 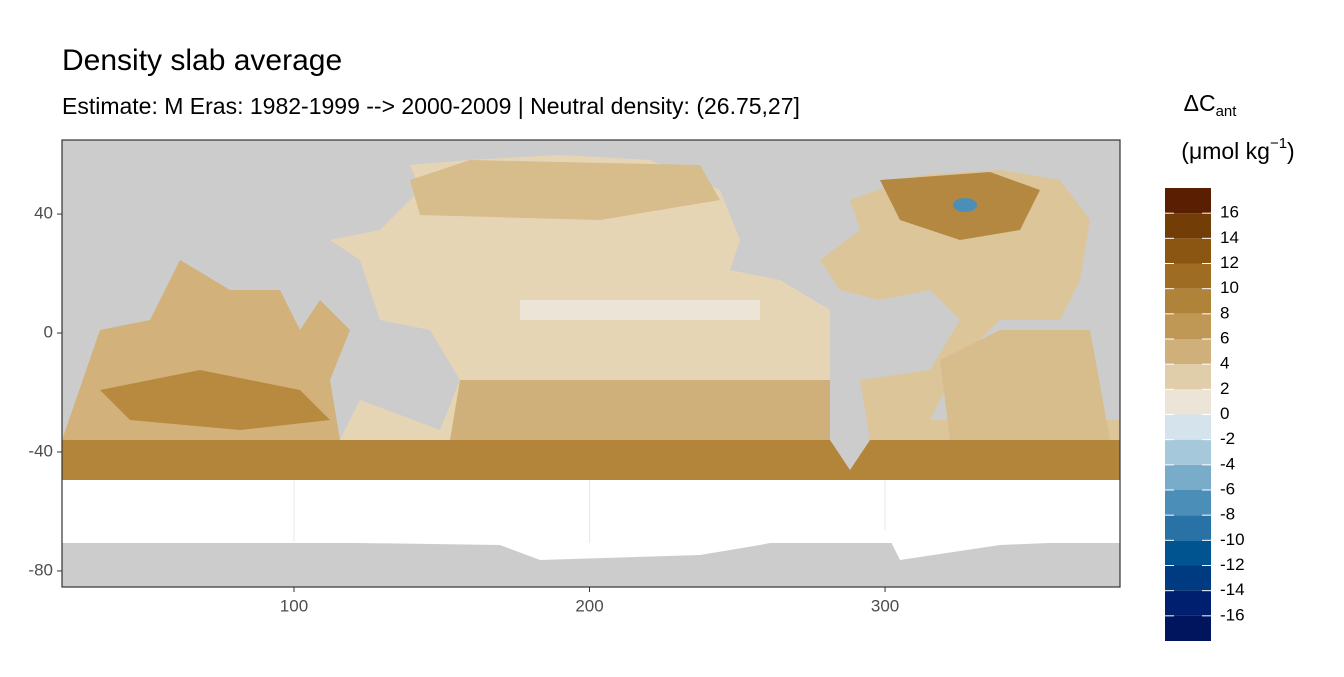 I want to click on x-tick-label: 200, so click(x=589, y=605).